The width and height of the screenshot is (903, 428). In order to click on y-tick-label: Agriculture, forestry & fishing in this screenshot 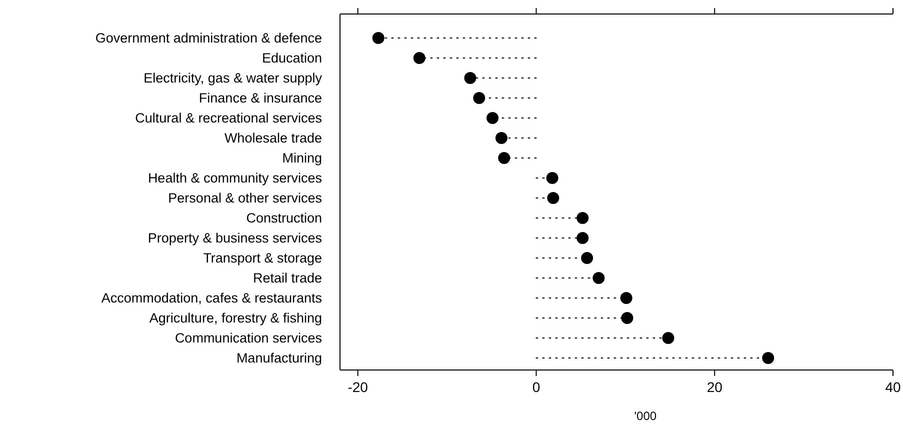, I will do `click(235, 318)`.